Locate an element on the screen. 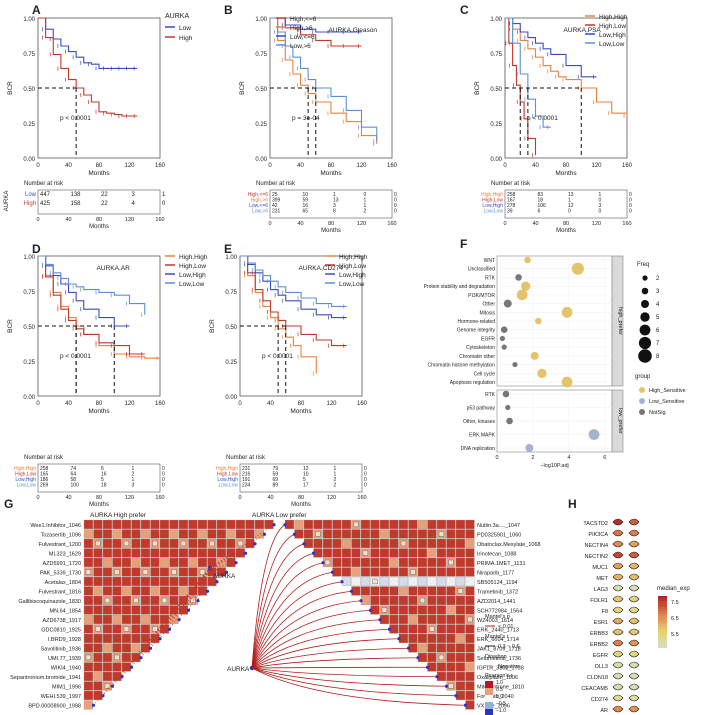  x-tick-label: 80 is located at coordinates (99, 166).